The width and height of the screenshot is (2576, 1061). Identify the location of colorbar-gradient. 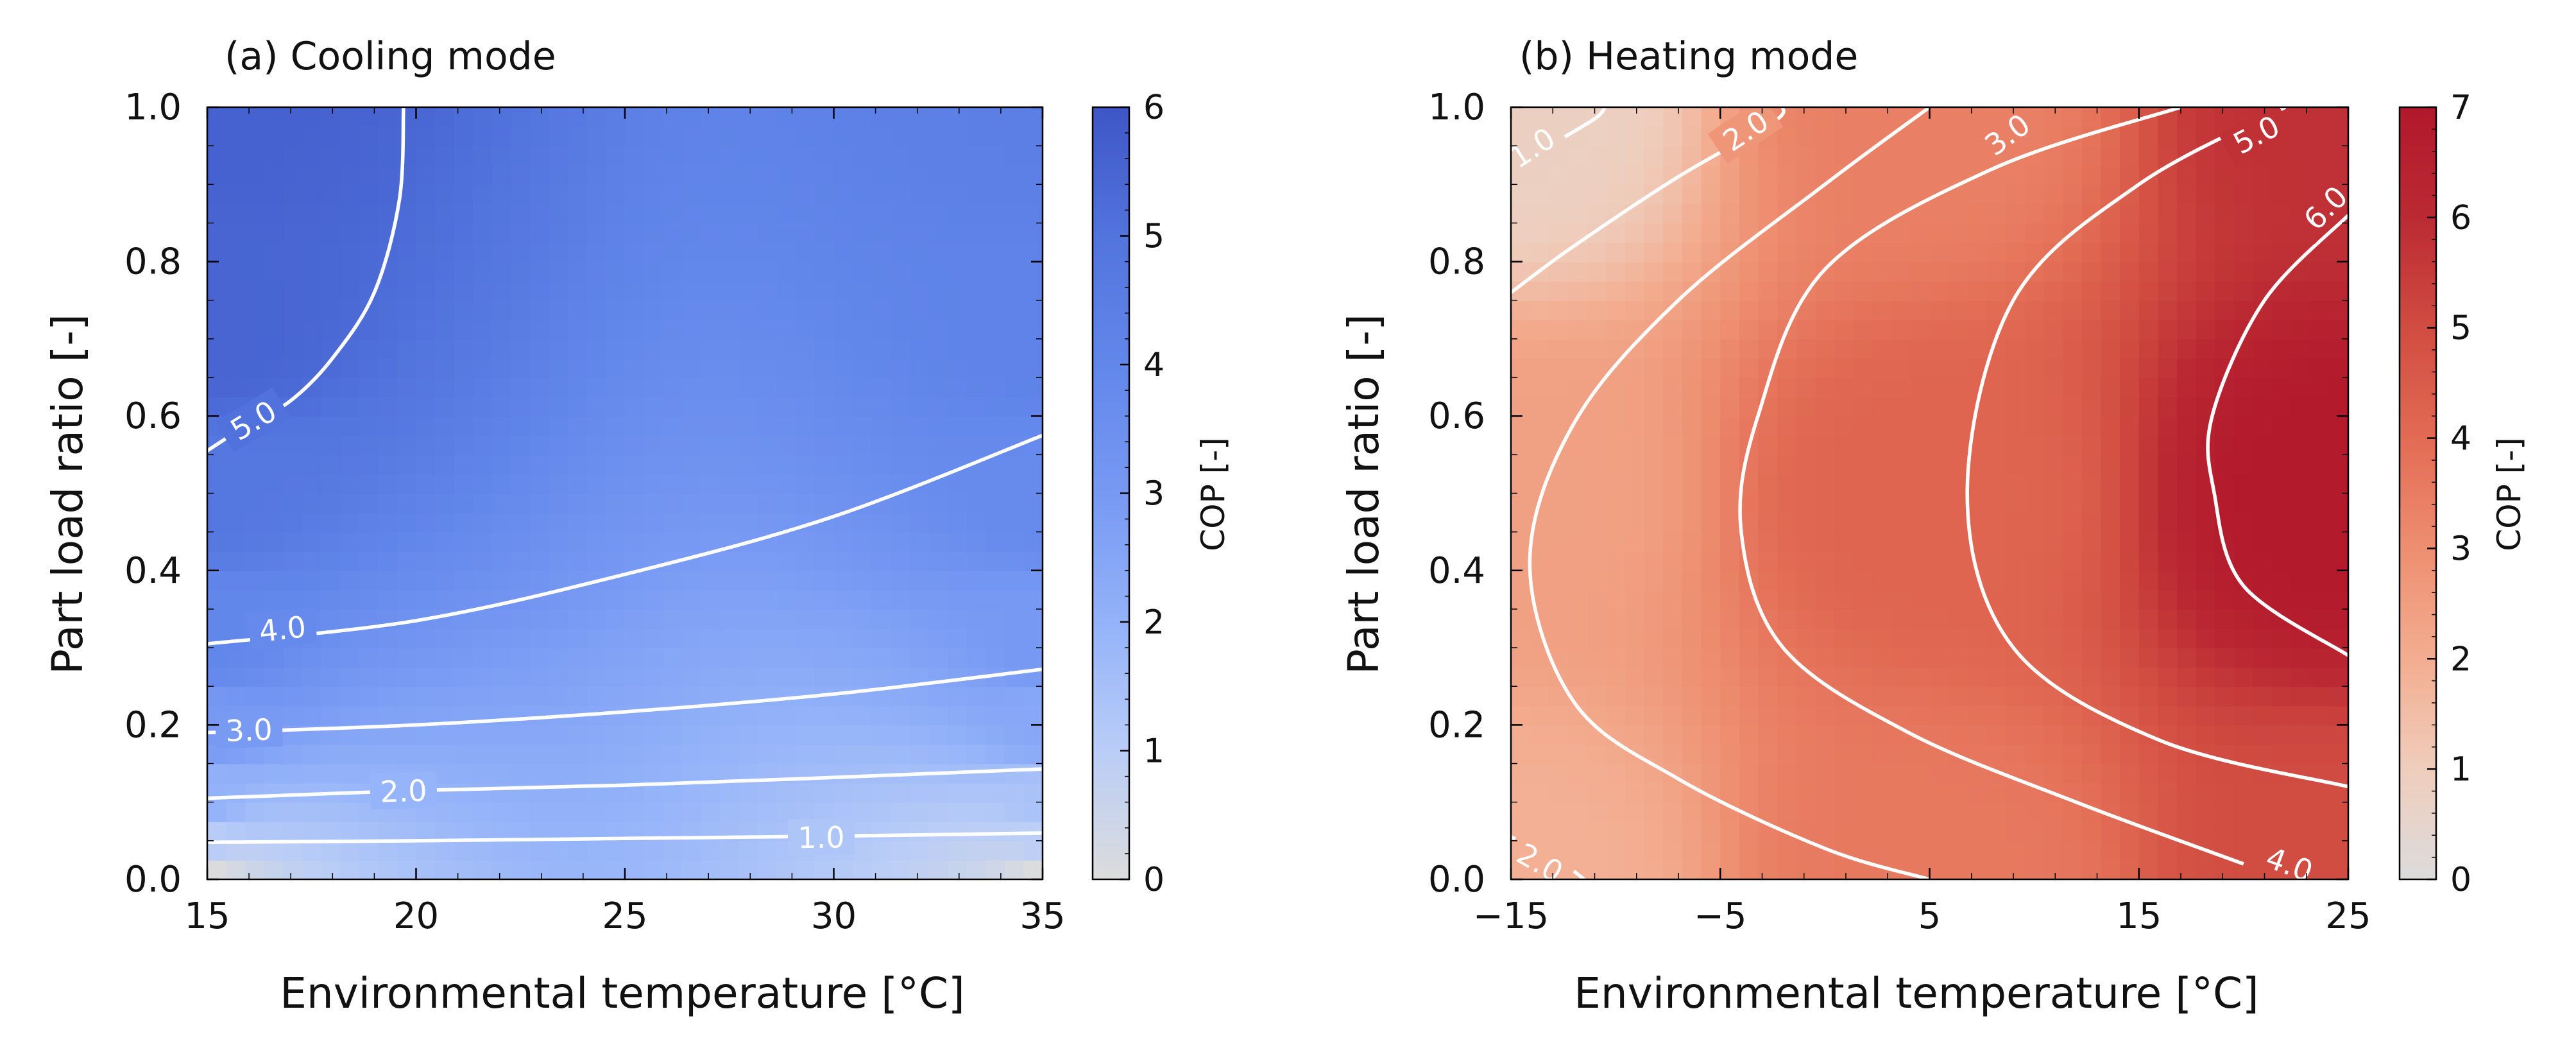
(2418, 493).